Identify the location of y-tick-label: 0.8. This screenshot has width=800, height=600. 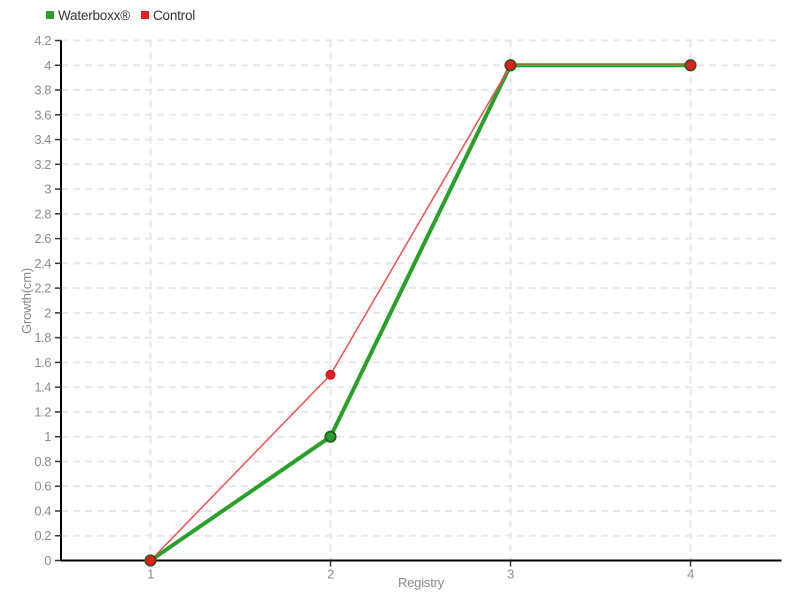
(42, 461).